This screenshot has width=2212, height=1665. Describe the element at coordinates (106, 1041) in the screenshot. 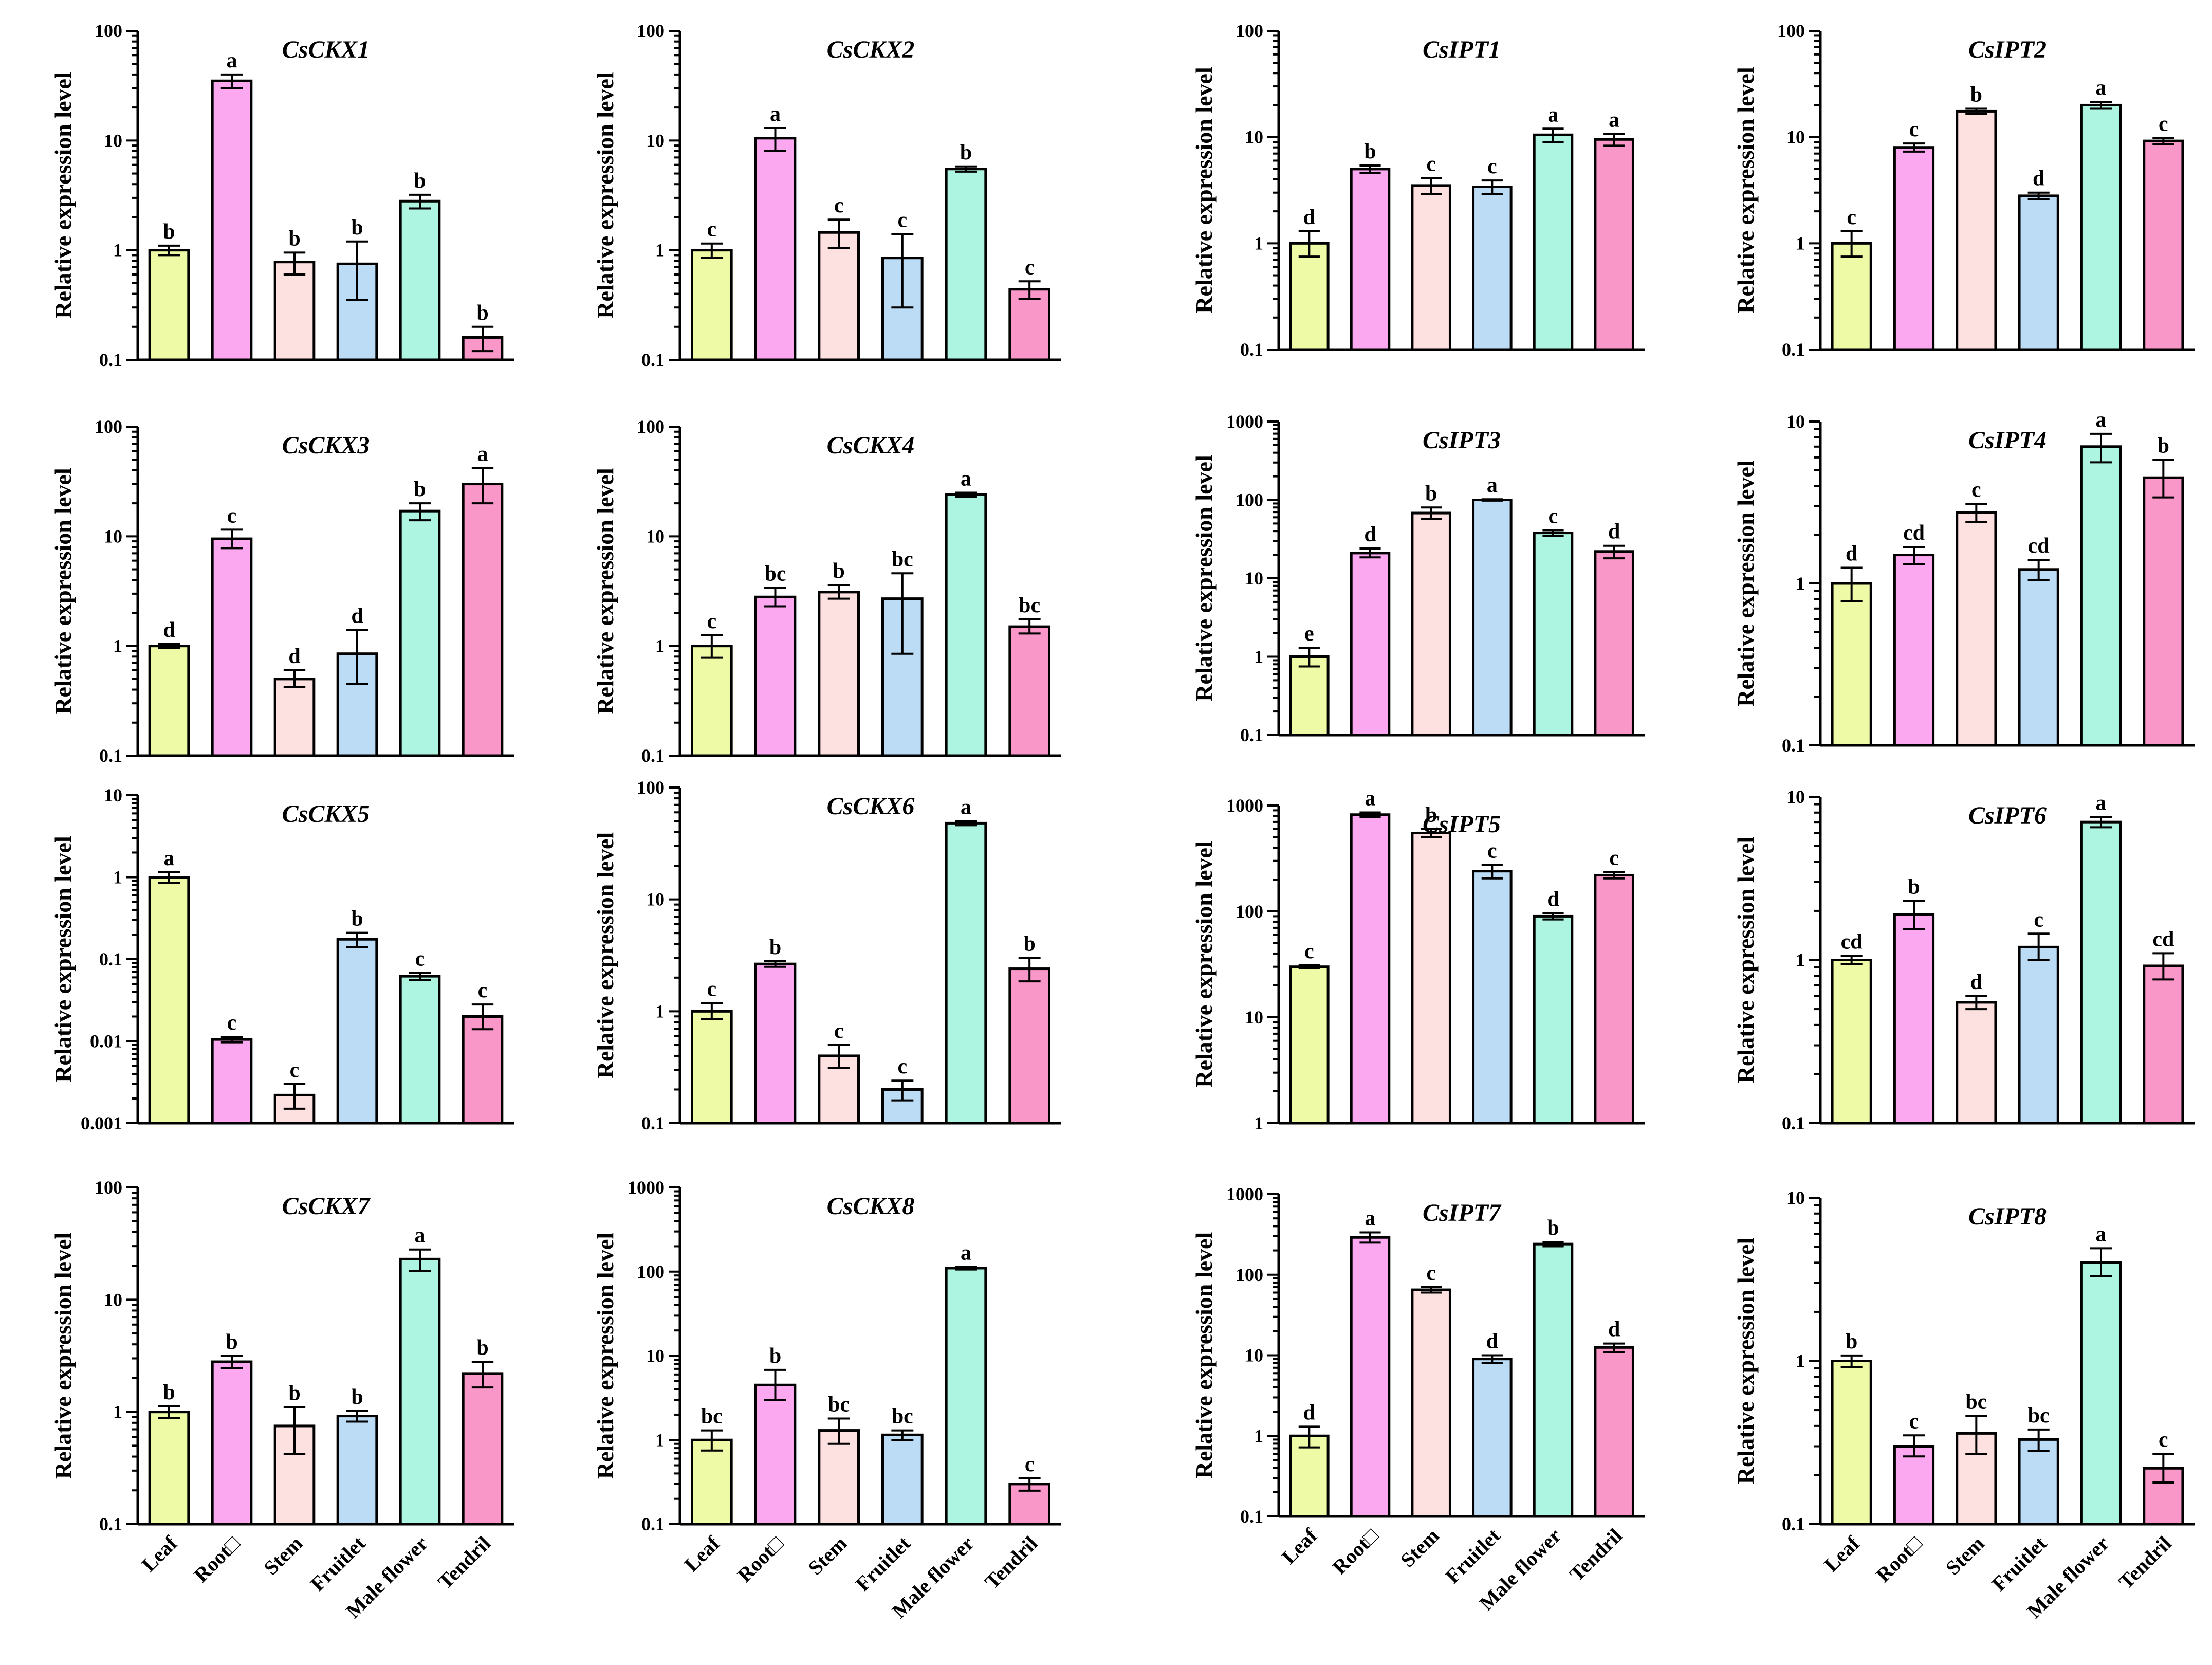

I see `y-tick-label: 0.01` at that location.